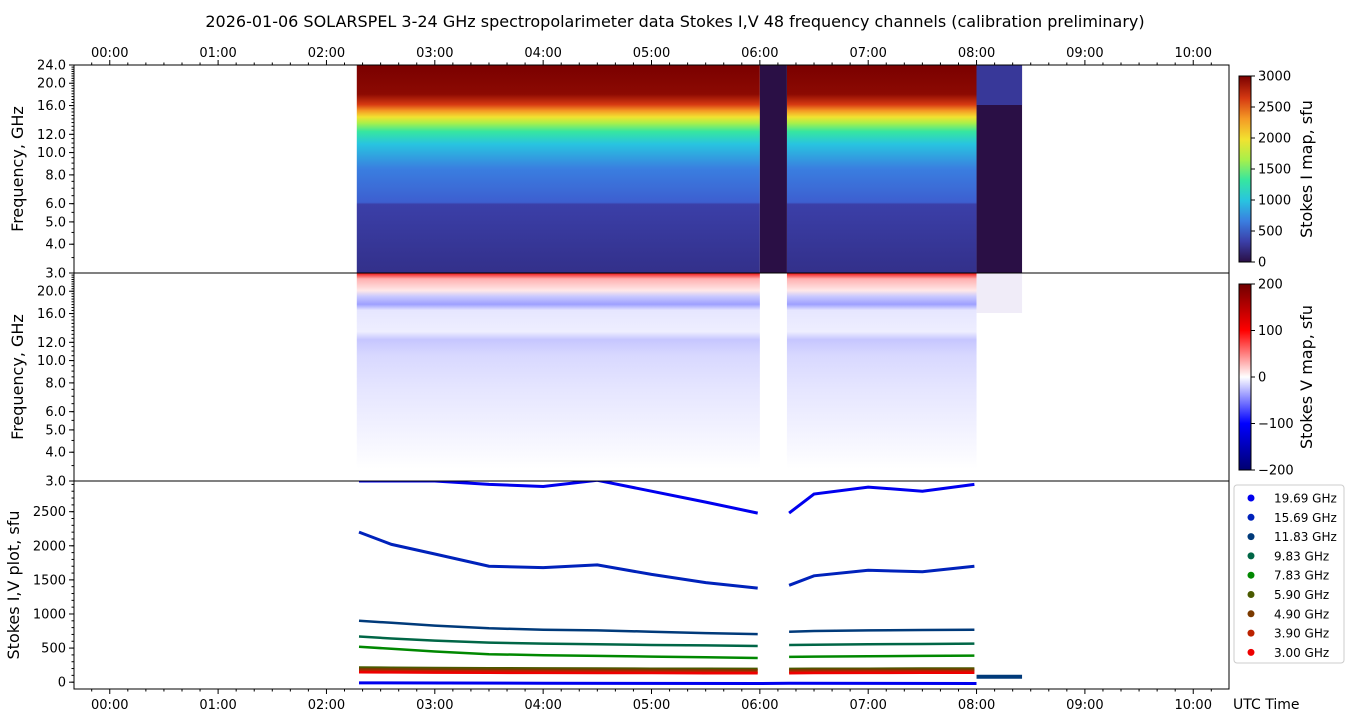  What do you see at coordinates (1262, 263) in the screenshot?
I see `stokes-i-colorbar-tick-label: 0` at bounding box center [1262, 263].